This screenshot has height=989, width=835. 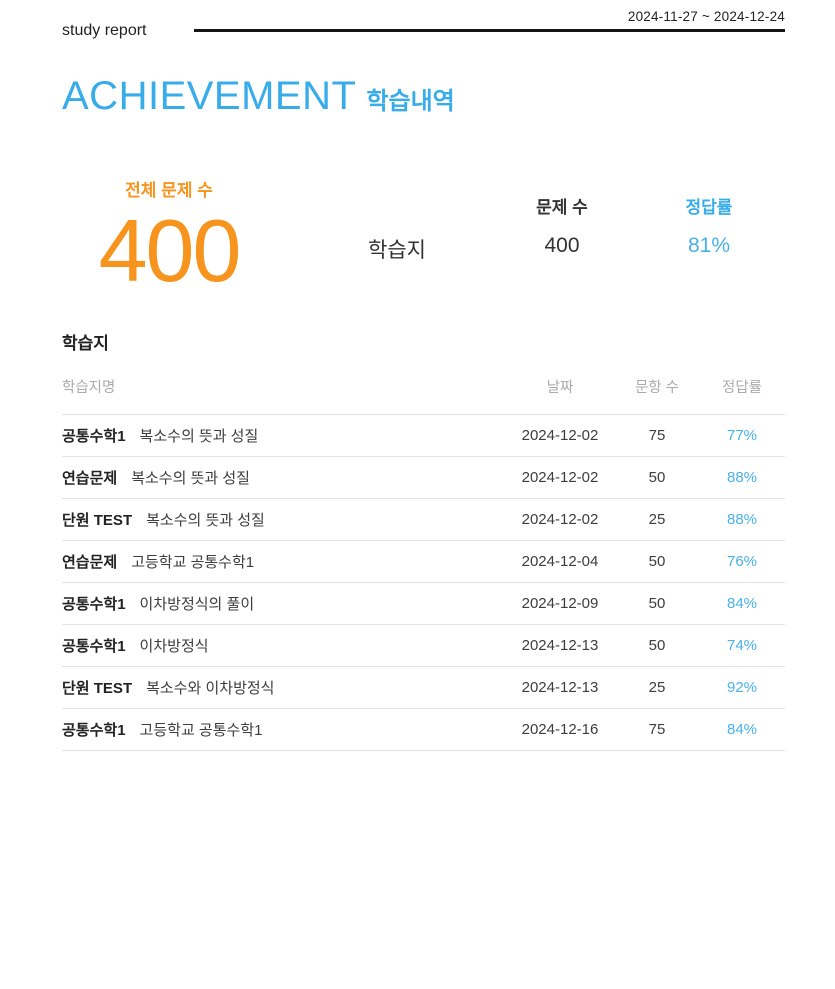 What do you see at coordinates (423, 604) in the screenshot?
I see `table-row: 공통수학1 이차방정식의 풀이 2024-12-09 50 84%` at bounding box center [423, 604].